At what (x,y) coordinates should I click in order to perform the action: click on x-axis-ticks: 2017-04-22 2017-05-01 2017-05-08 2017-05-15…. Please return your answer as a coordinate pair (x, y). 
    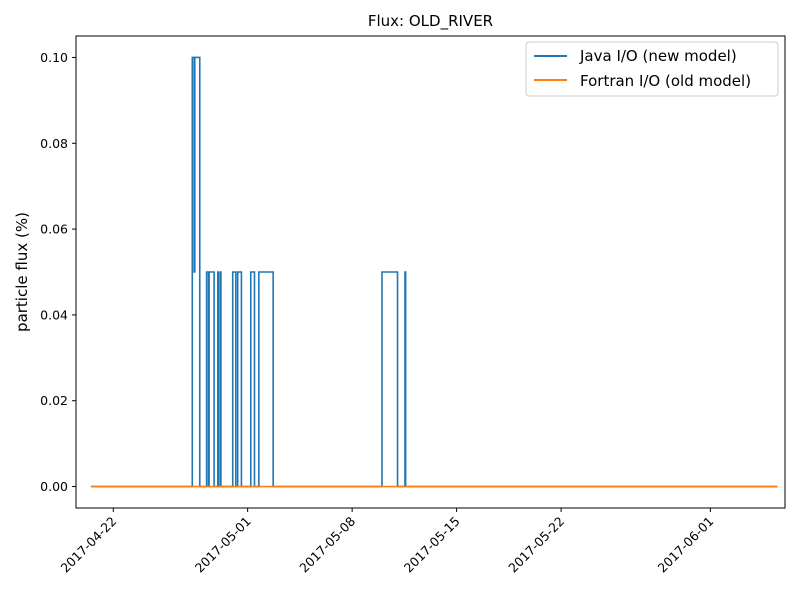
    Looking at the image, I should click on (386, 541).